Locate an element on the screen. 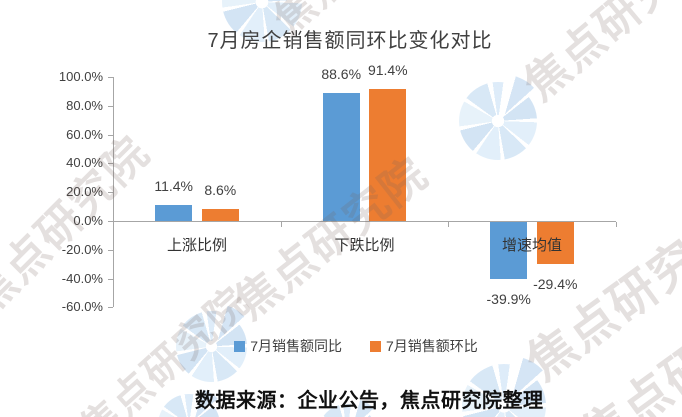  y-tick-label: 60.0% is located at coordinates (84, 134).